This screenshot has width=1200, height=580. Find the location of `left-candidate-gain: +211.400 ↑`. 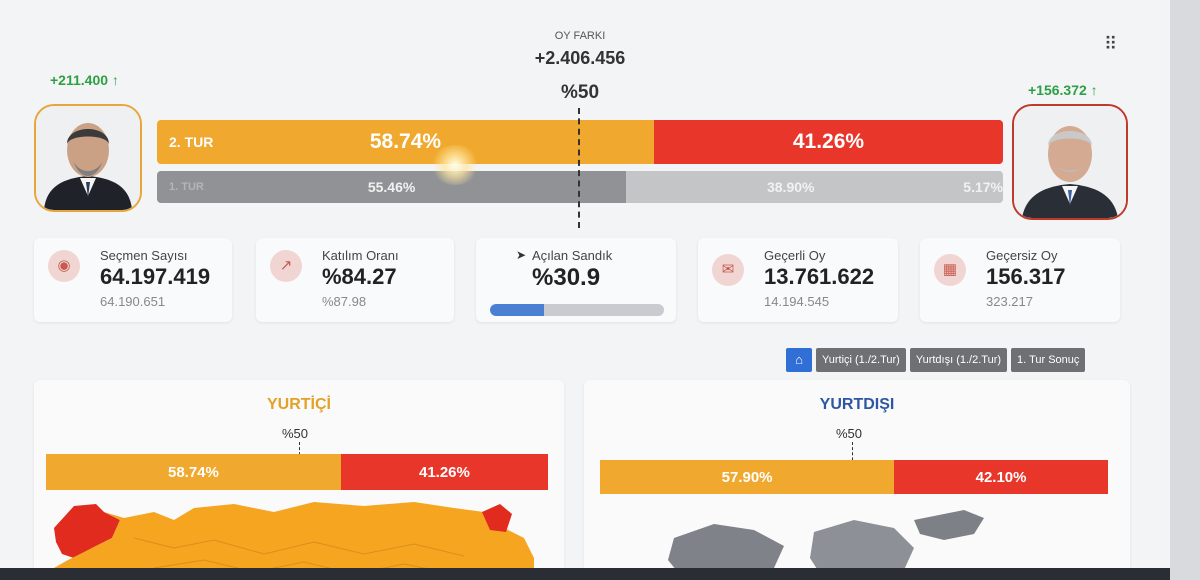

left-candidate-gain: +211.400 ↑ is located at coordinates (84, 80).